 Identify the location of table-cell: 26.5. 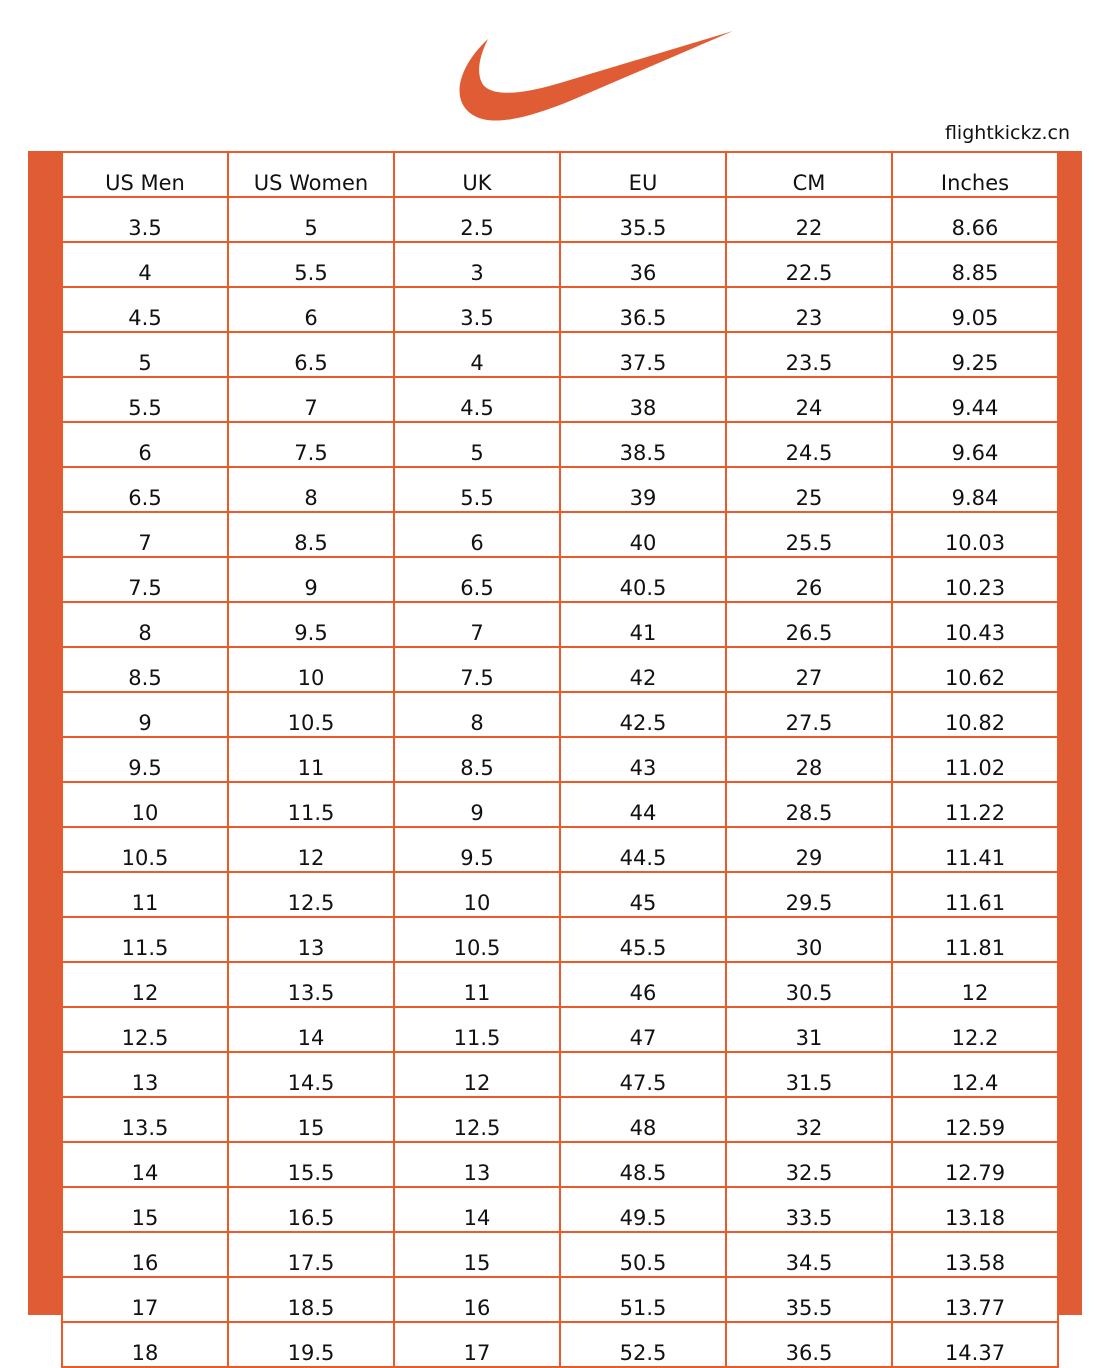
(809, 624).